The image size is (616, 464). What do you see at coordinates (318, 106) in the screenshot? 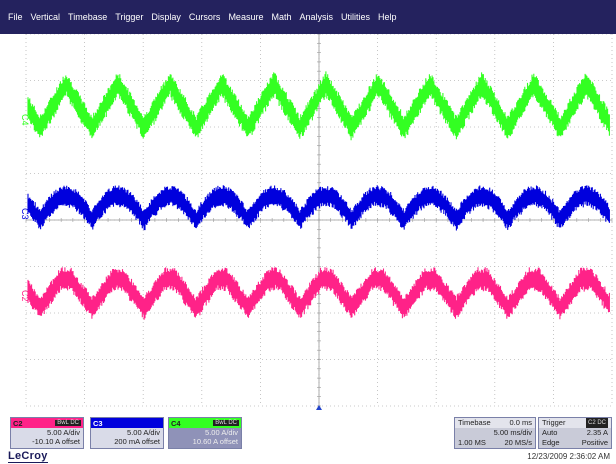
I see `waveform-c4` at bounding box center [318, 106].